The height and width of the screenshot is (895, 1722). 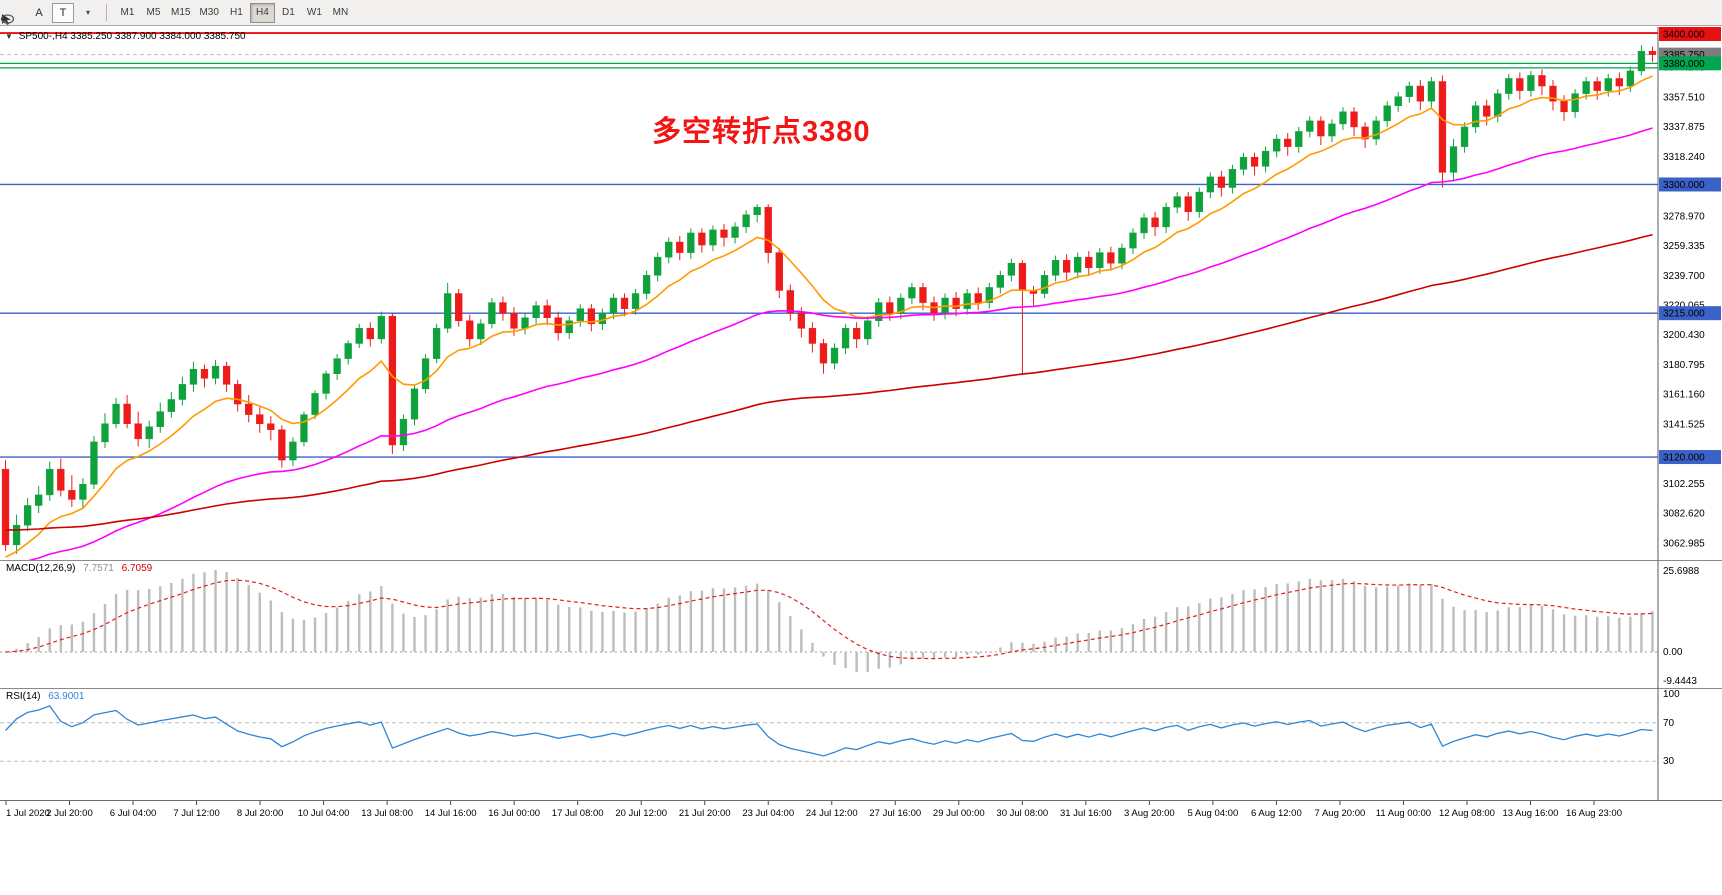 I want to click on svg-text: 16 Jul 00:00, so click(x=514, y=813).